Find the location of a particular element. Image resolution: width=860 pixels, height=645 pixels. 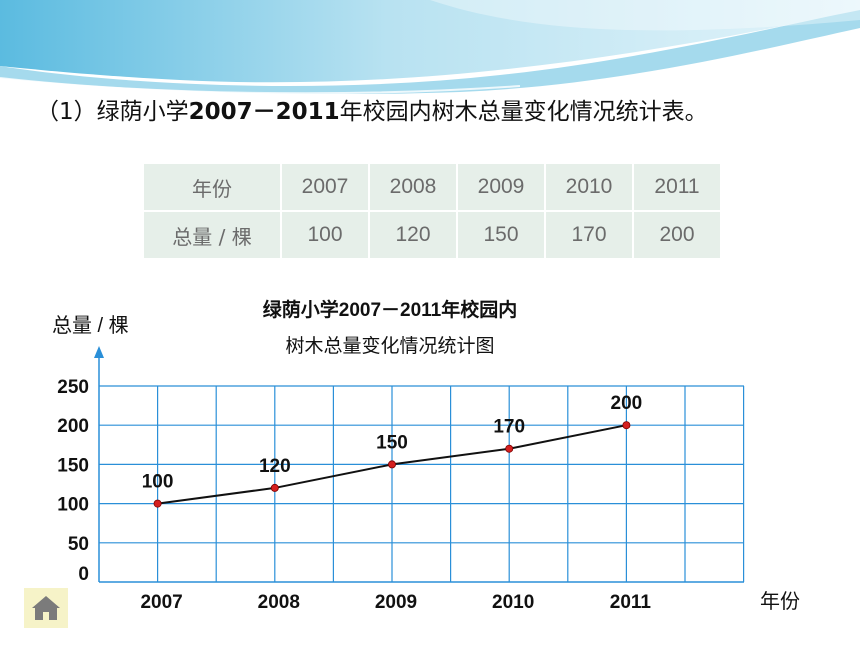

home-button is located at coordinates (46, 608).